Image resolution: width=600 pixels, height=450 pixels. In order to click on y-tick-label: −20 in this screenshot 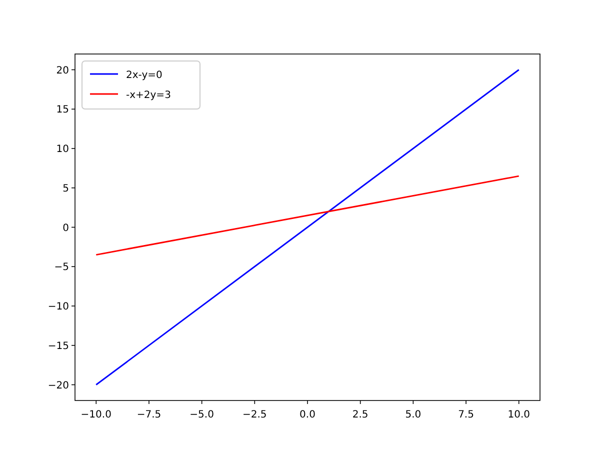, I will do `click(58, 386)`.